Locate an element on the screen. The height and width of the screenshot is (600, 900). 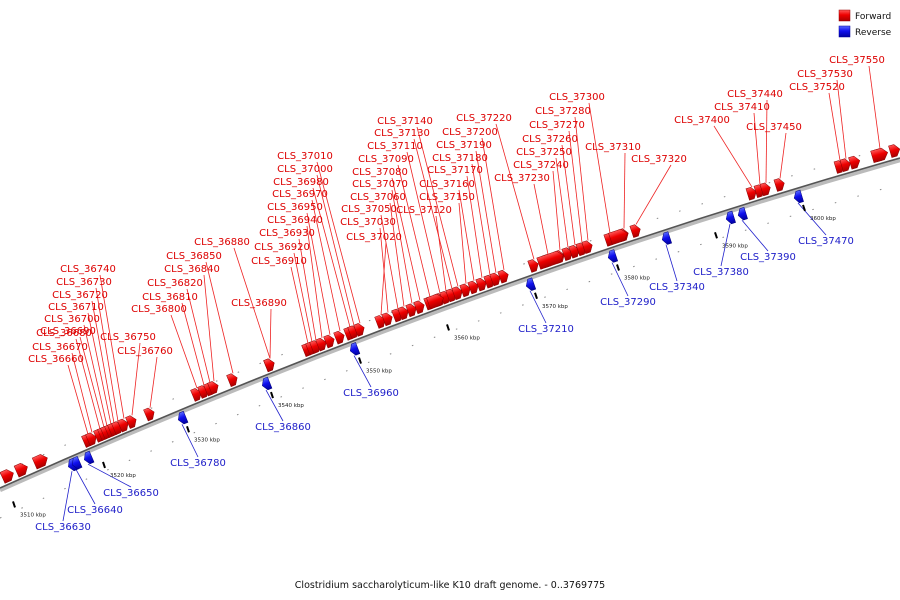
gene-label: CLS_36950 is located at coordinates (295, 207).